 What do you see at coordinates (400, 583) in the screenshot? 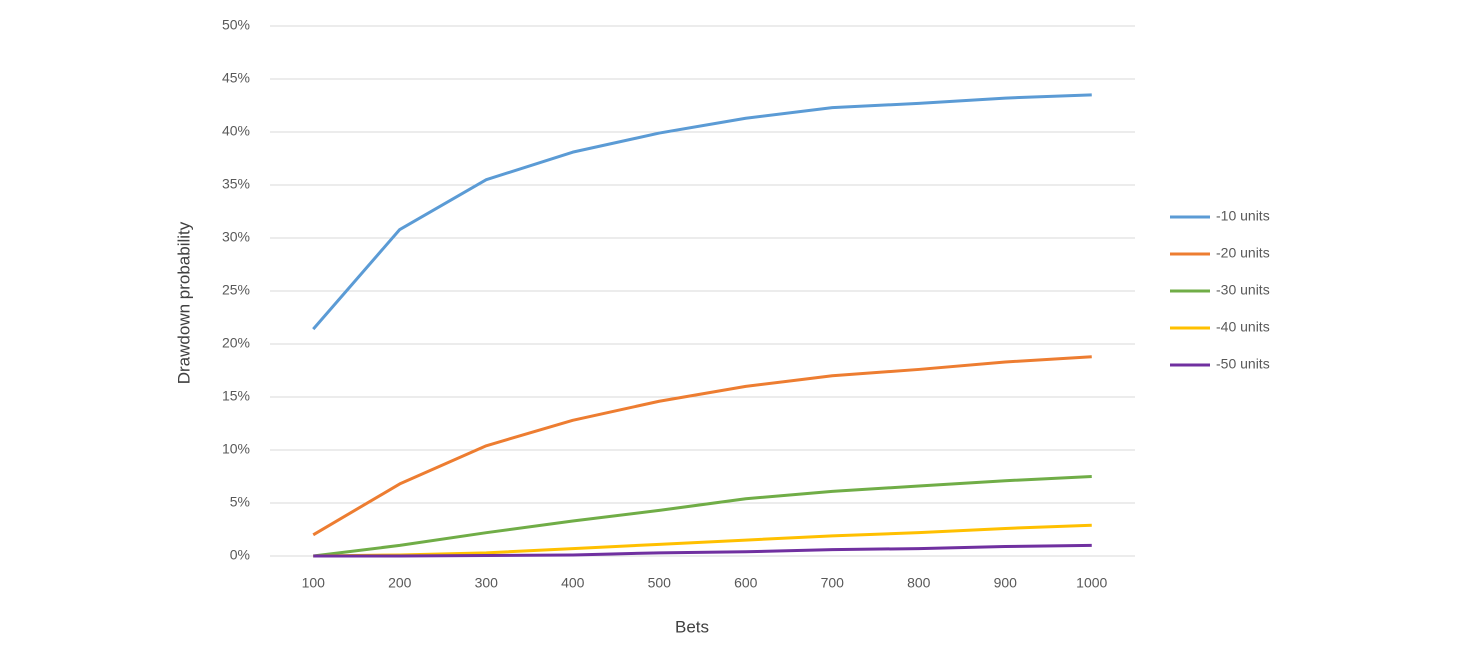
I see `x-tick-label: 200` at bounding box center [400, 583].